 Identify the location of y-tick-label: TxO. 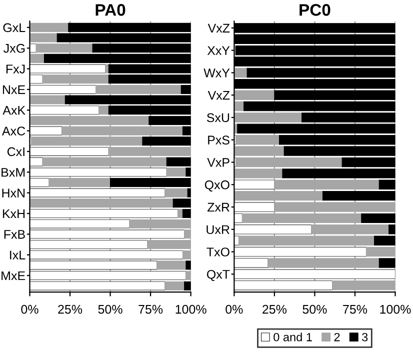
(218, 252).